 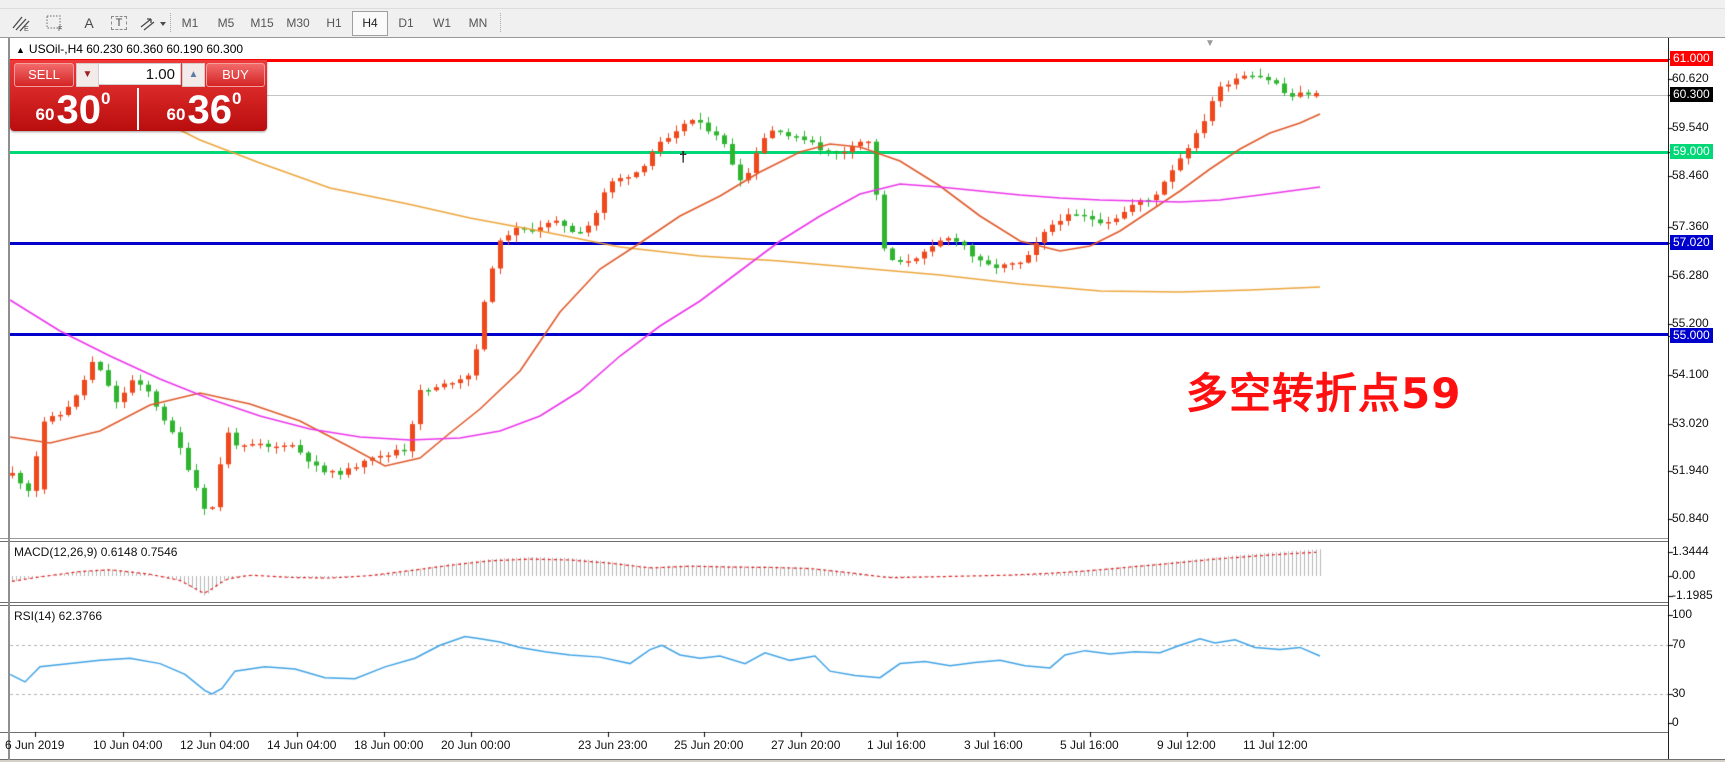 What do you see at coordinates (139, 74) in the screenshot?
I see `volume-input` at bounding box center [139, 74].